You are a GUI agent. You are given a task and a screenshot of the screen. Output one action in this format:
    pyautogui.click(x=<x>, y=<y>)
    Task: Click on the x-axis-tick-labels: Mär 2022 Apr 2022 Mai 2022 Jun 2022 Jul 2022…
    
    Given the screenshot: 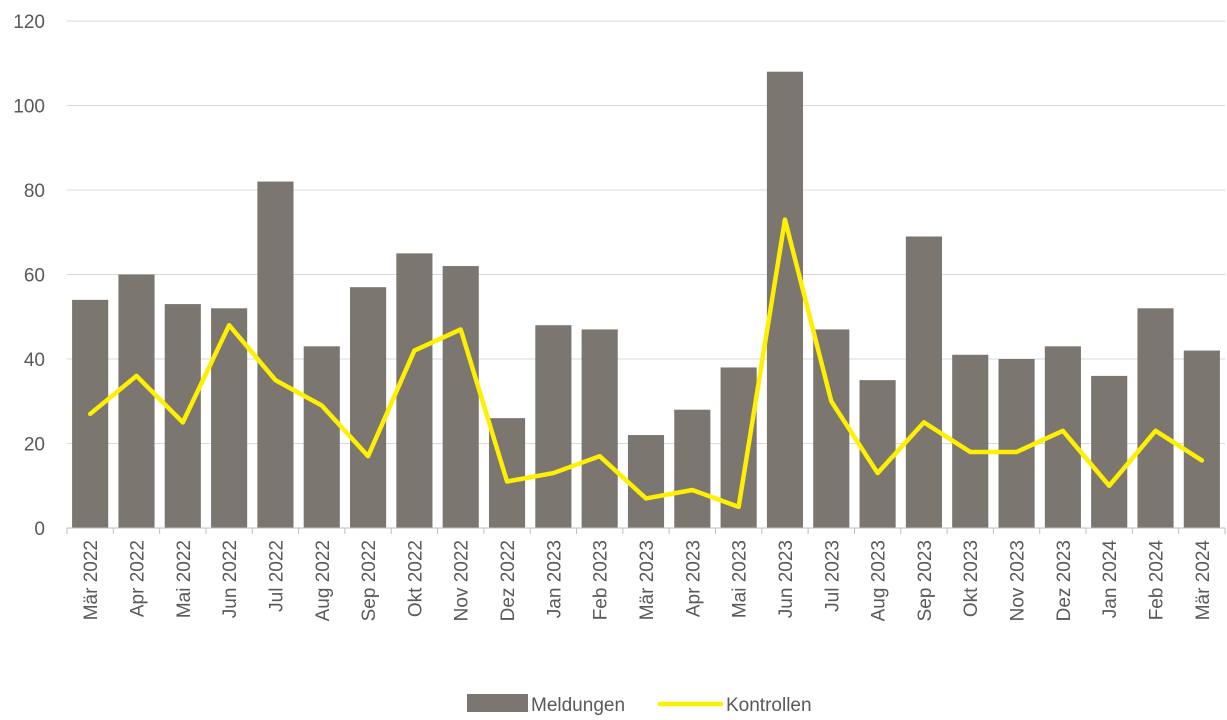 What is the action you would take?
    pyautogui.click(x=647, y=581)
    